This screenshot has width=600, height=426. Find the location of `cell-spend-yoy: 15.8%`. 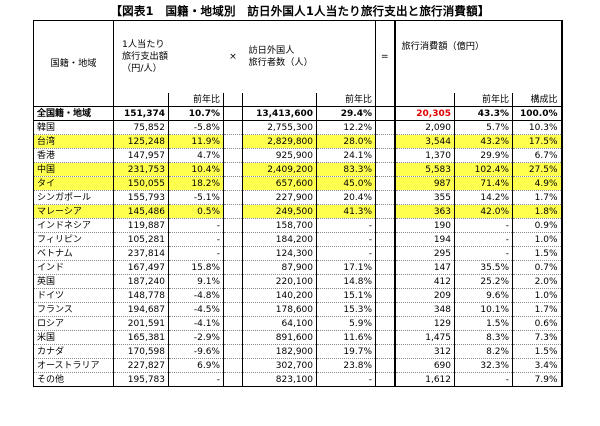

cell-spend-yoy: 15.8% is located at coordinates (196, 267).